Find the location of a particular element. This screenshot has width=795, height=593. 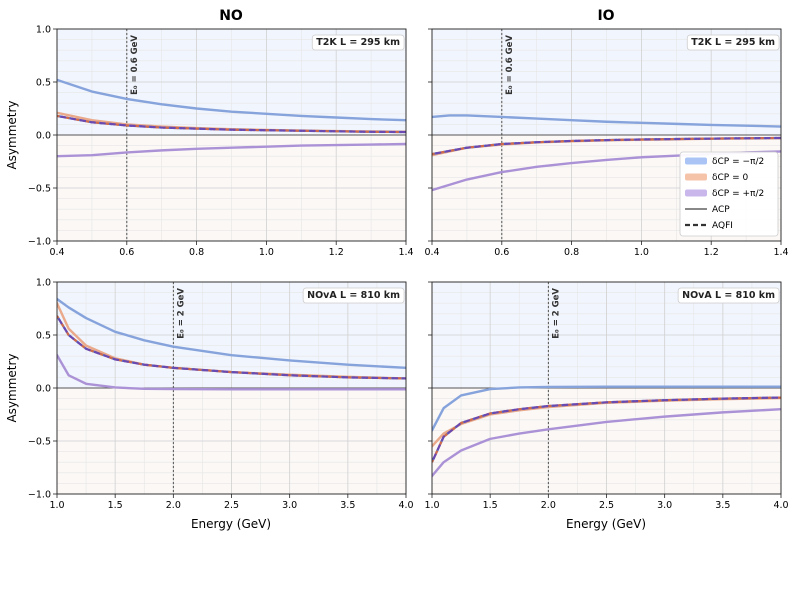

ylabel-top: Asymmetry is located at coordinates (12, 134).